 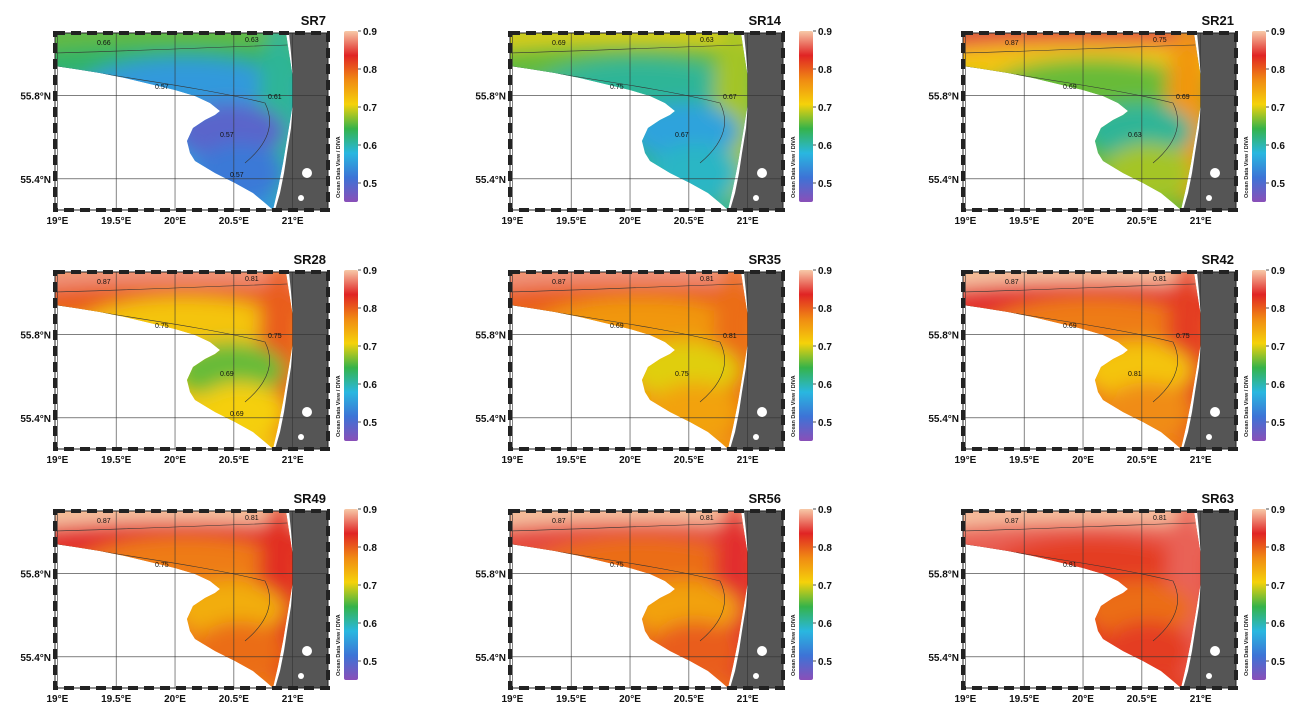 What do you see at coordinates (313, 20) in the screenshot?
I see `panel-title: SR7` at bounding box center [313, 20].